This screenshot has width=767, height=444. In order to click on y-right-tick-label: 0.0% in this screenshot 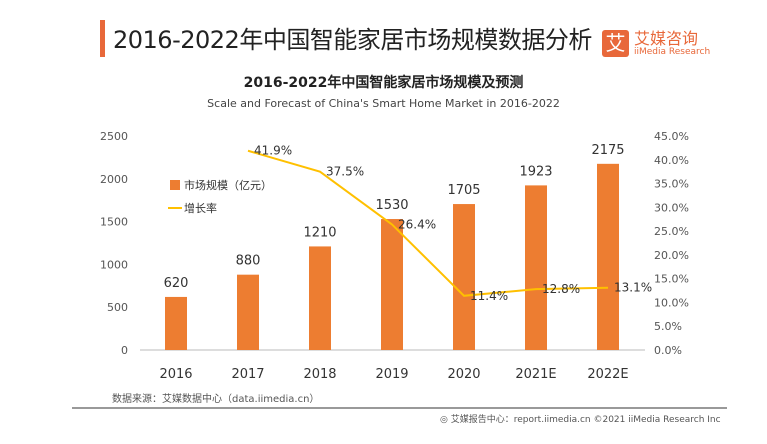, I will do `click(668, 350)`.